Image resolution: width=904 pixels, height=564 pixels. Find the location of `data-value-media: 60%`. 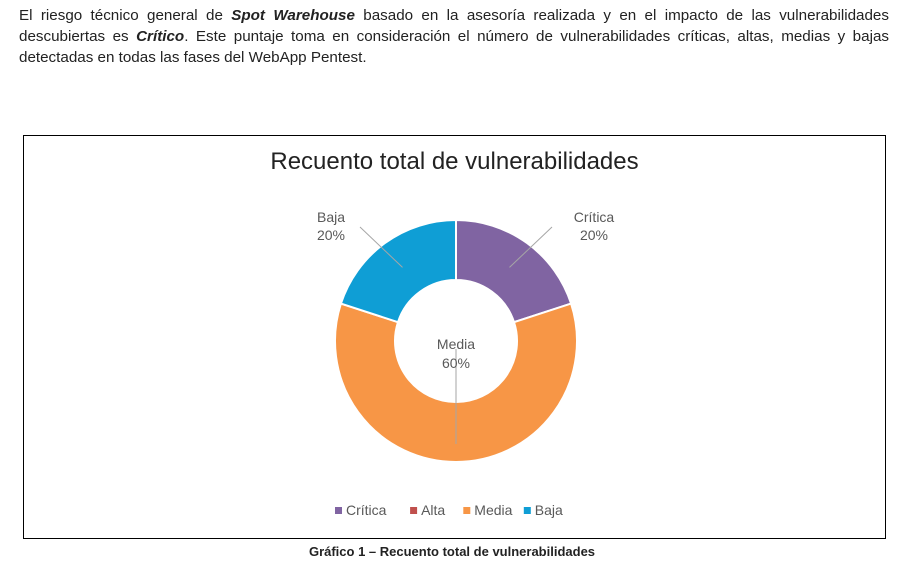

data-value-media: 60% is located at coordinates (456, 363).